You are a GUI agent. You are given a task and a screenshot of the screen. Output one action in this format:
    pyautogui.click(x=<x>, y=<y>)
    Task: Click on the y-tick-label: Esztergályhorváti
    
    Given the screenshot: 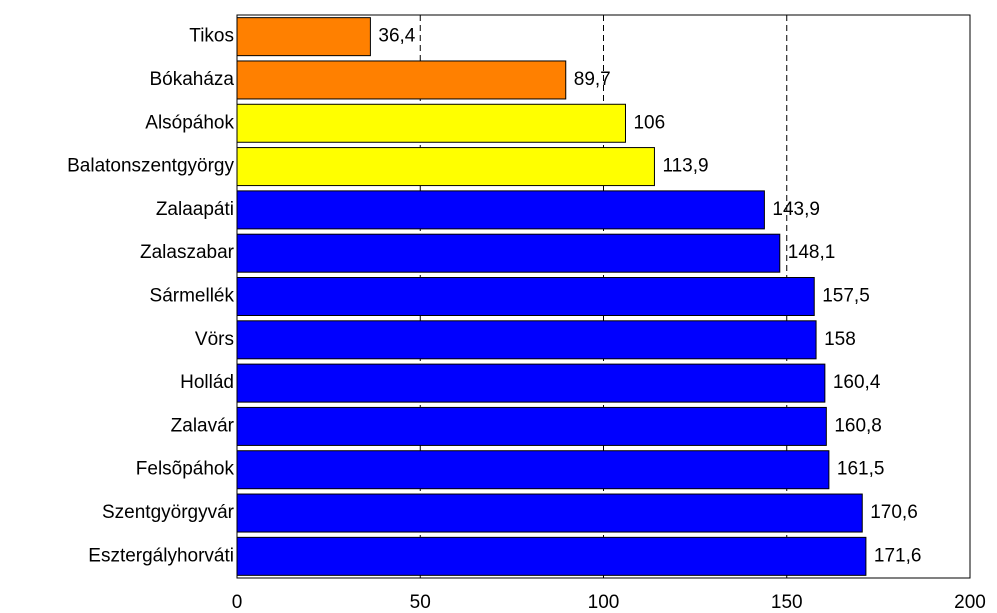 What is the action you would take?
    pyautogui.click(x=161, y=555)
    